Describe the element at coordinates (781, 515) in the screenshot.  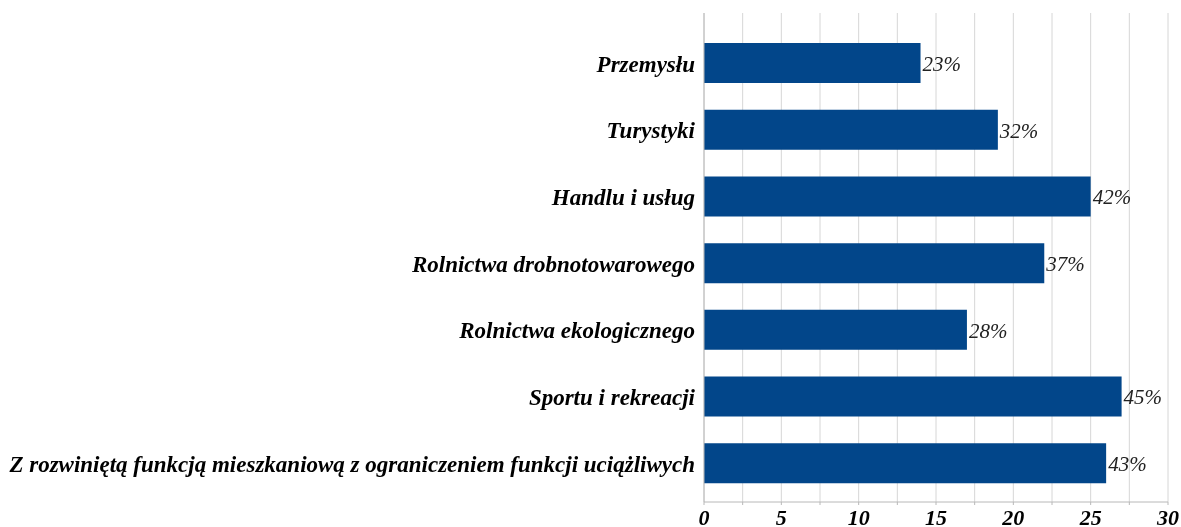
I see `x-tick-label: 5` at that location.